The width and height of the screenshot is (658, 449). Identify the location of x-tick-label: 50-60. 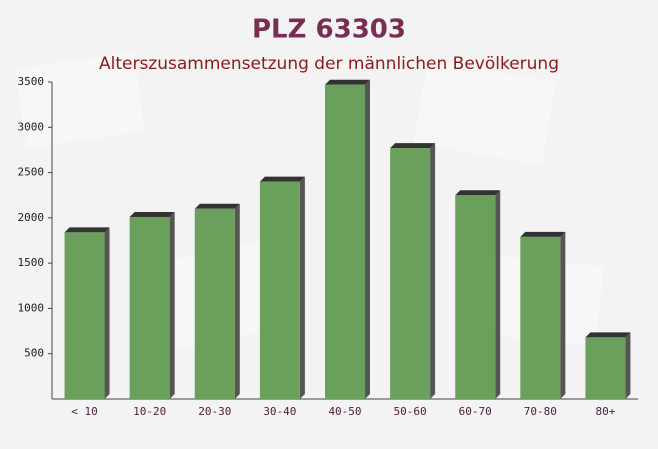
(410, 411).